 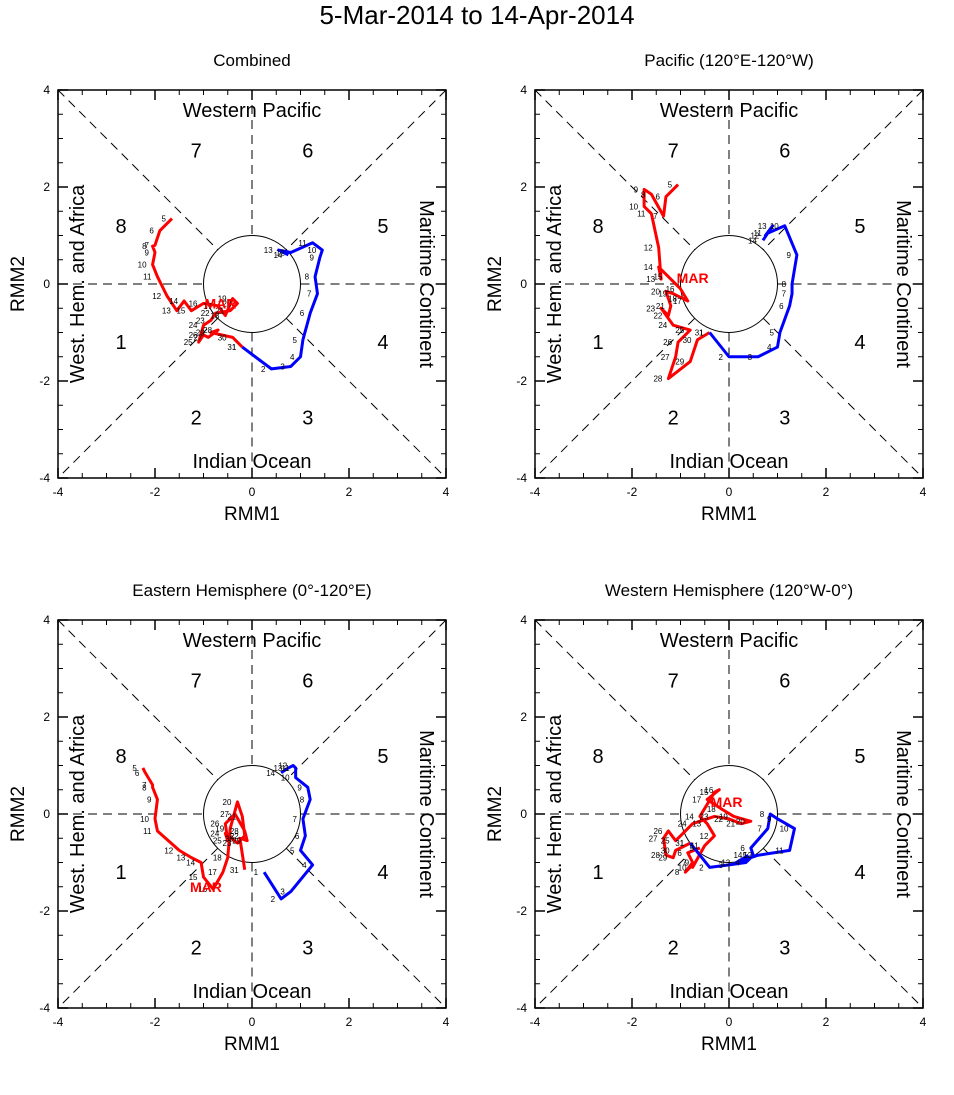 I want to click on day-label: 26, so click(x=214, y=824).